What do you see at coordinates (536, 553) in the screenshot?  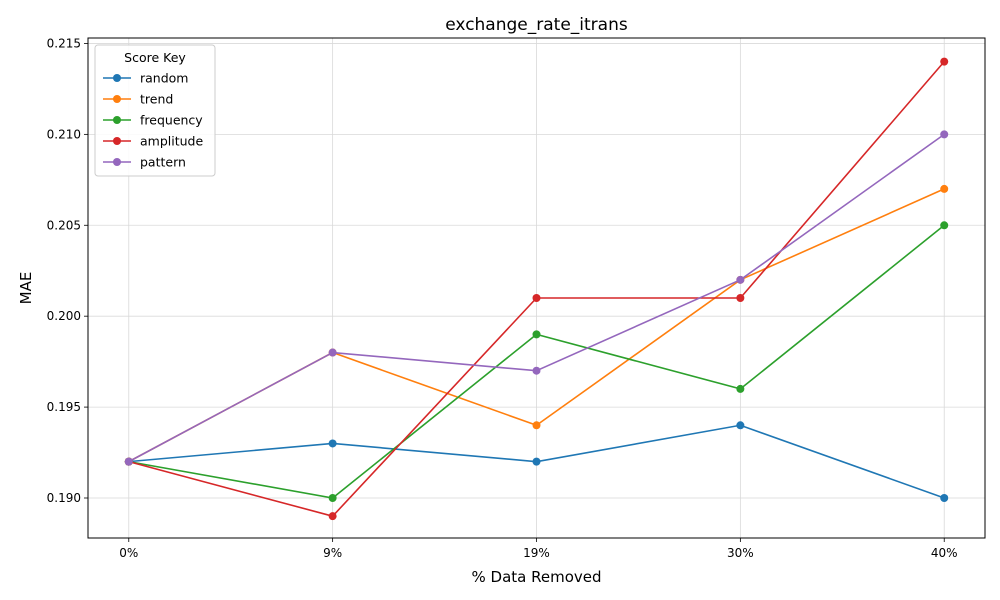 I see `x-tick-label: 19%` at bounding box center [536, 553].